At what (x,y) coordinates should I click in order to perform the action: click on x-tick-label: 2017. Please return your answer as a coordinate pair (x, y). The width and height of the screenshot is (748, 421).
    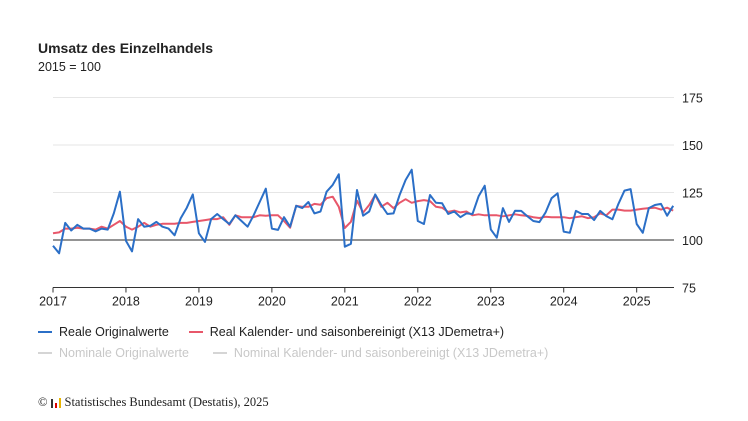
    Looking at the image, I should click on (53, 302).